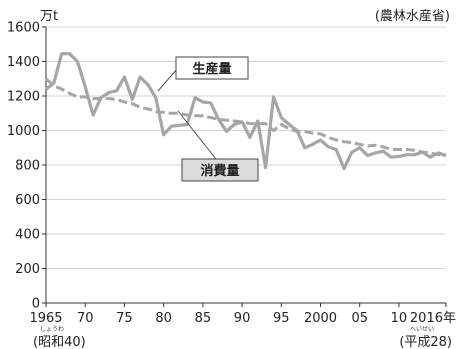 This screenshot has width=456, height=349. Describe the element at coordinates (27, 235) in the screenshot. I see `y-tick-label: 400` at that location.